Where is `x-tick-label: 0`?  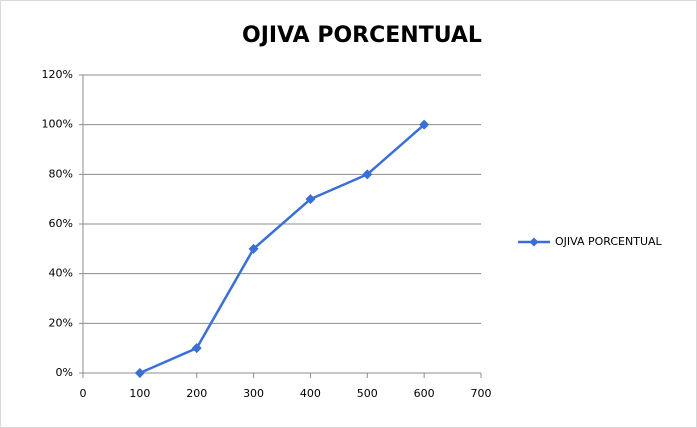 x-tick-label: 0 is located at coordinates (83, 393).